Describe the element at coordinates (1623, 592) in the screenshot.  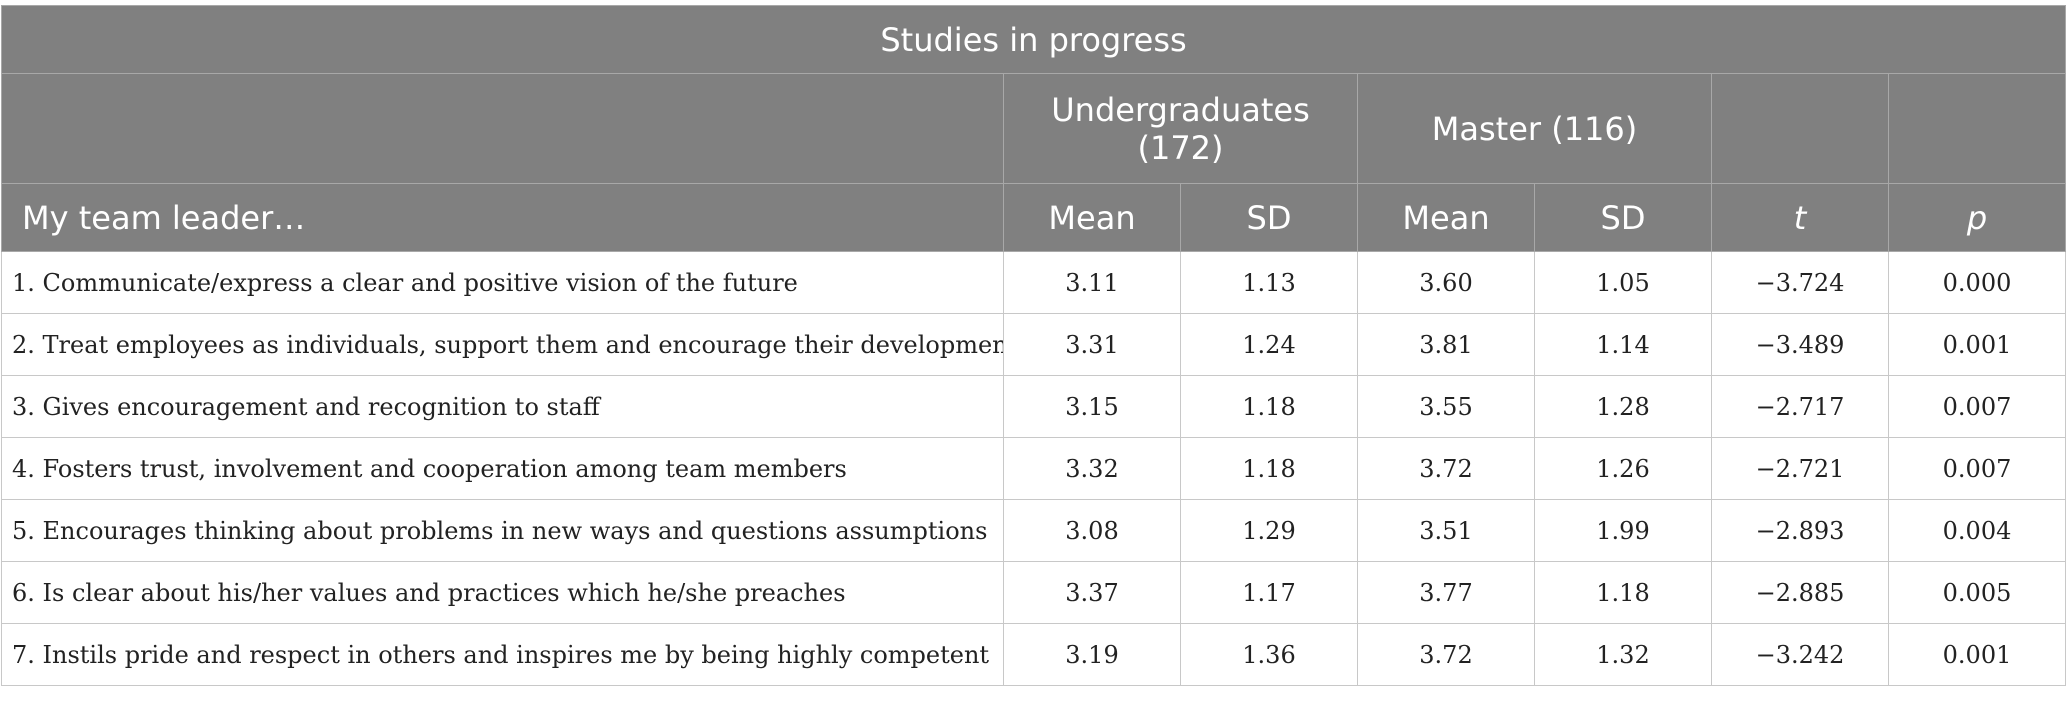
I see `master-sd-cell: 1.18` at that location.